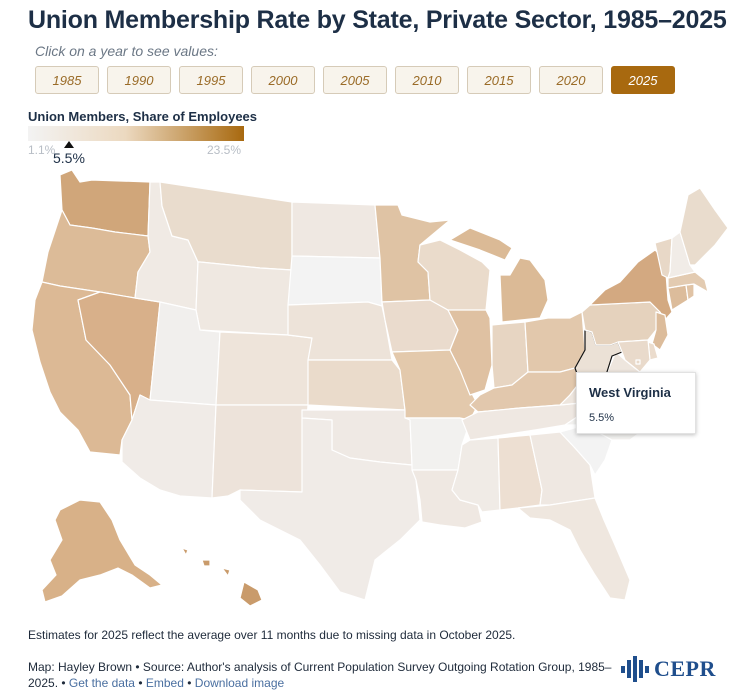 This screenshot has width=750, height=698. What do you see at coordinates (574, 549) in the screenshot?
I see `state-FL` at bounding box center [574, 549].